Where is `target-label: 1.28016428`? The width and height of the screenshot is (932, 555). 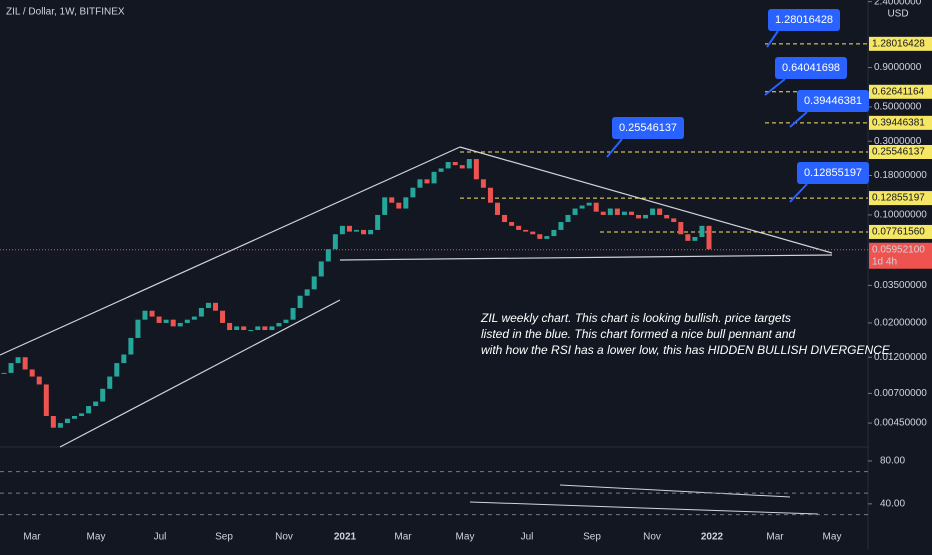
target-label: 1.28016428 is located at coordinates (898, 43).